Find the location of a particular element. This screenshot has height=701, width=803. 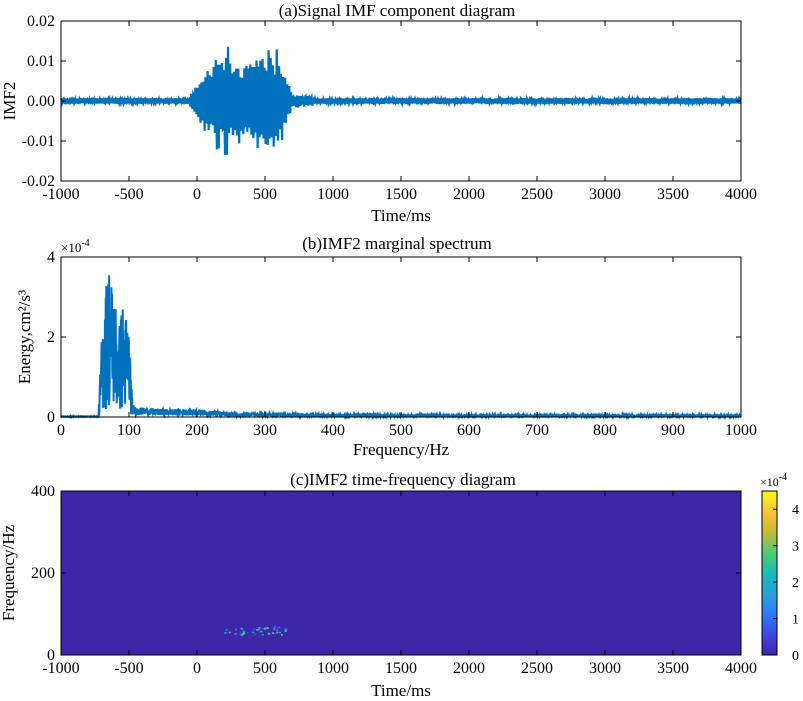

y-tick-label: 400 is located at coordinates (43, 491).